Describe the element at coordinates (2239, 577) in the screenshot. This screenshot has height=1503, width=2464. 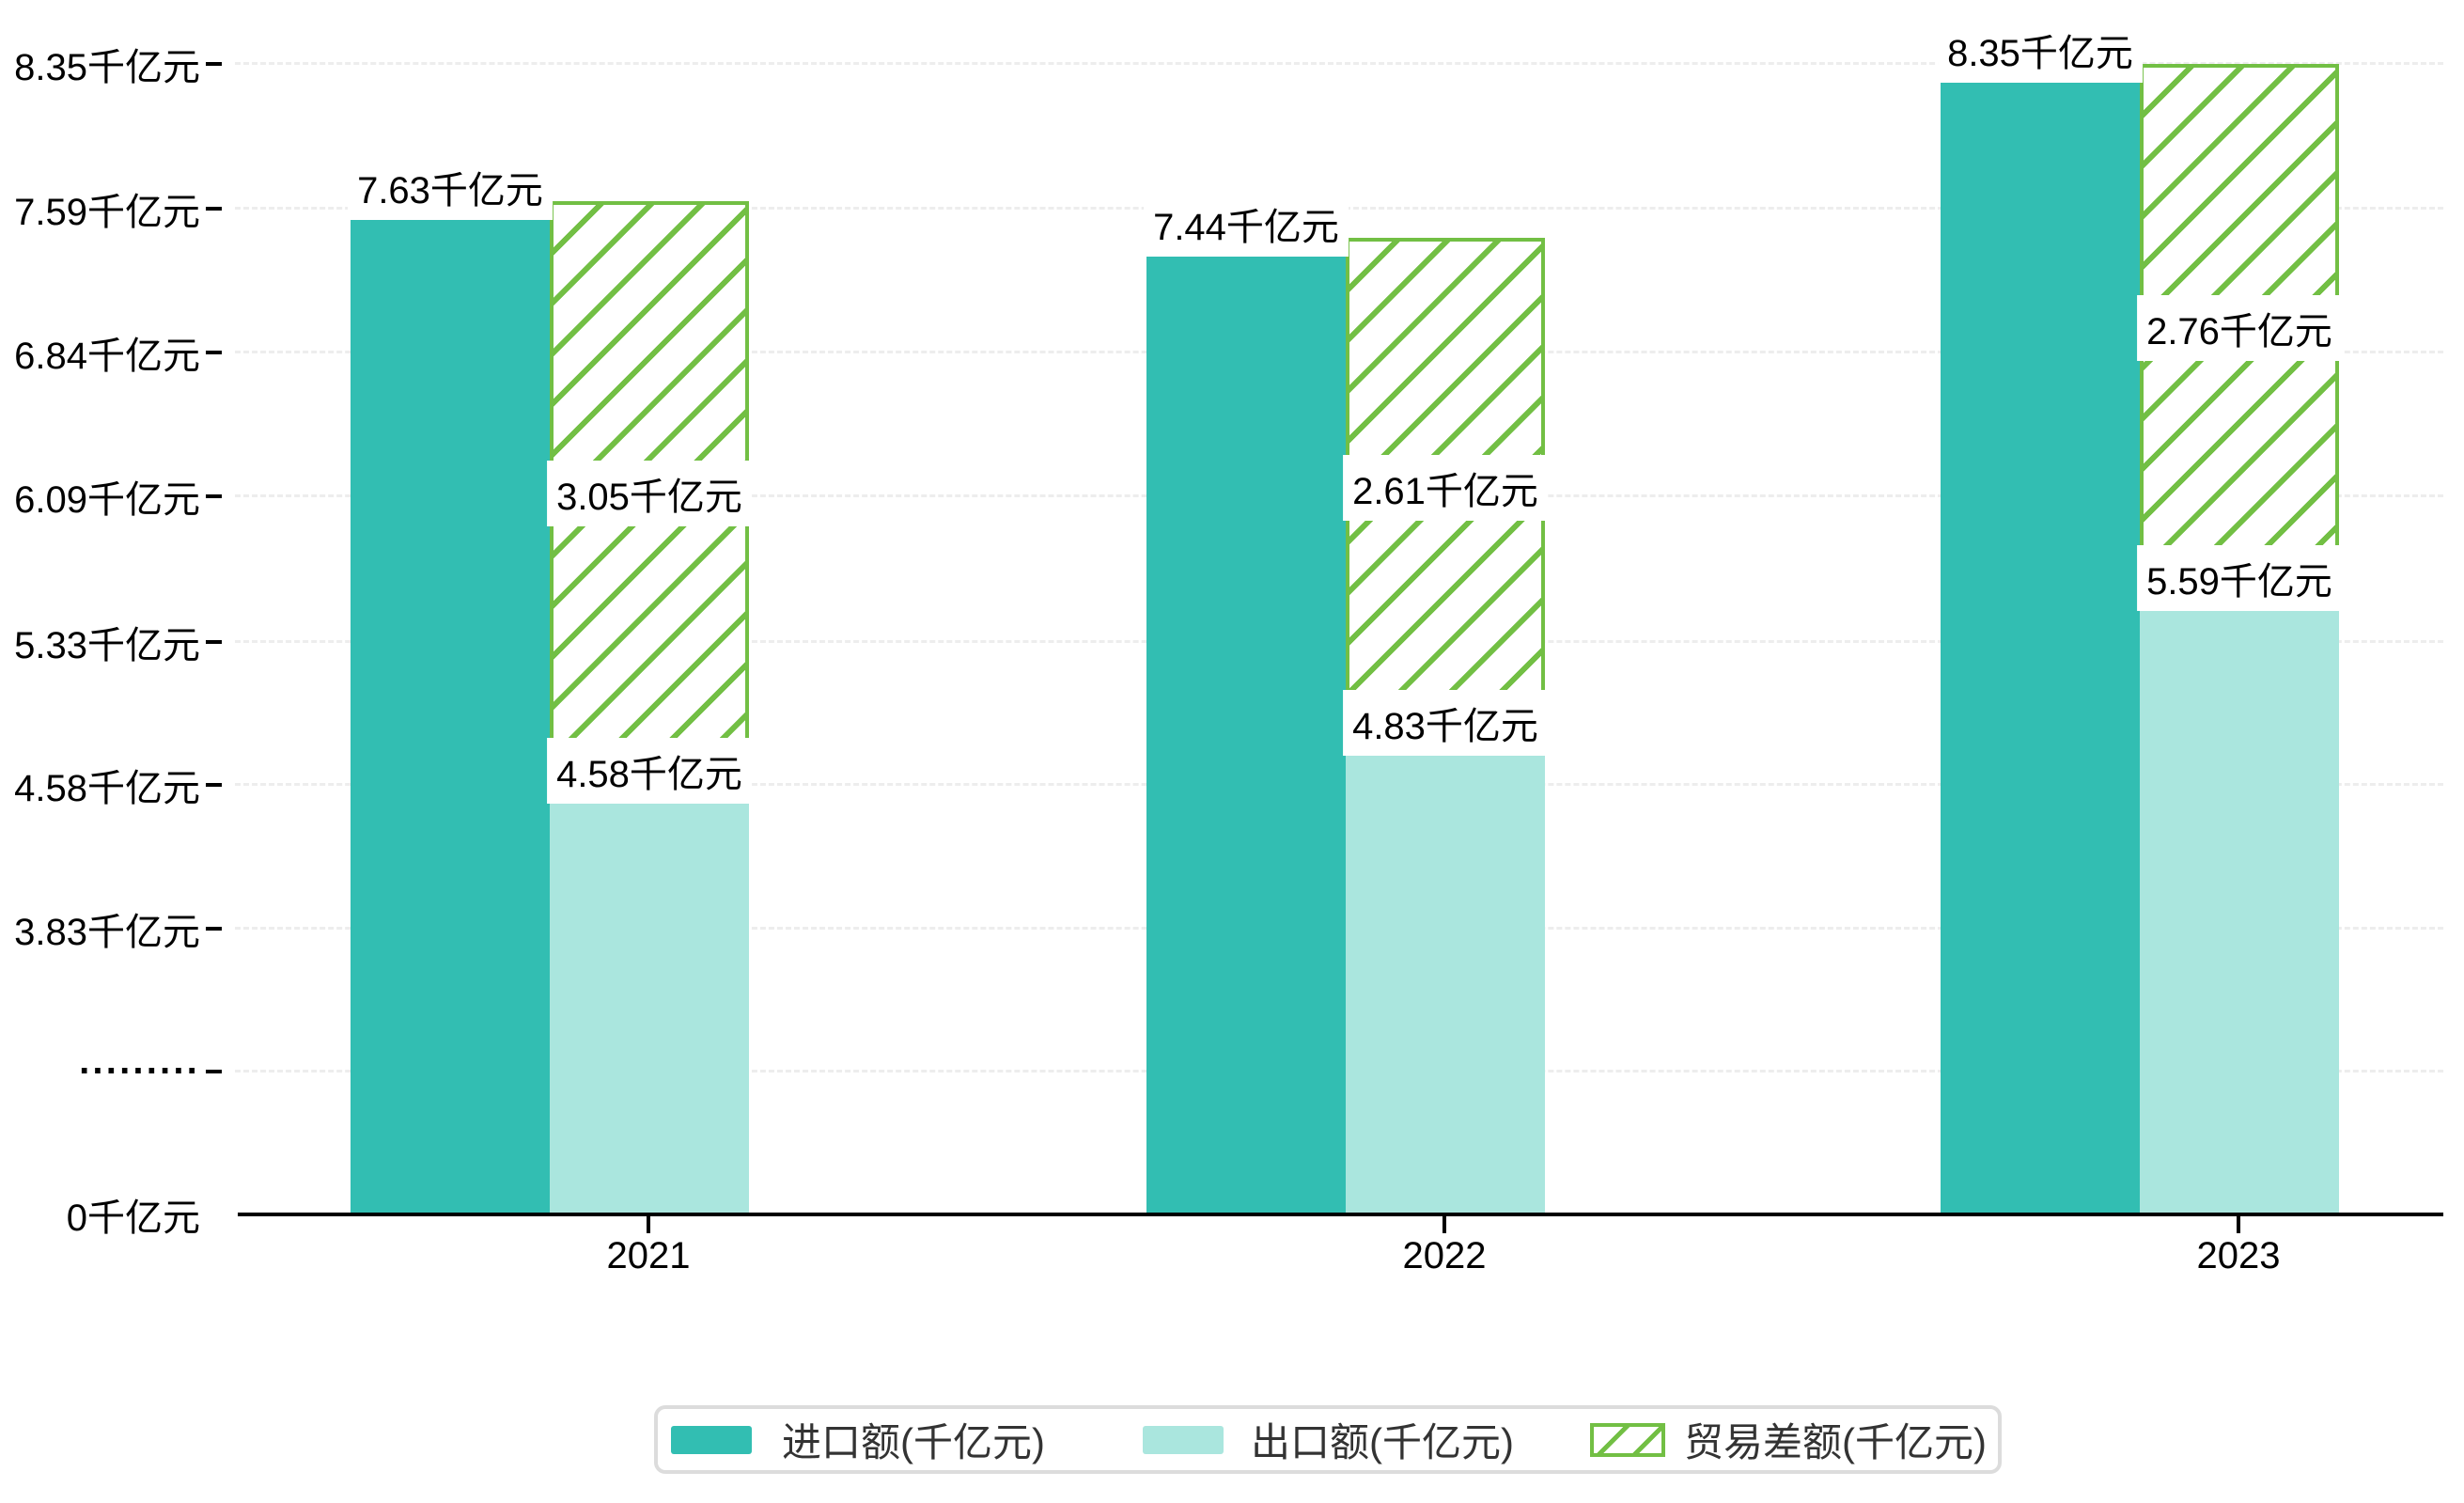
I see `value-label-export-2023: 5.59千亿元` at that location.